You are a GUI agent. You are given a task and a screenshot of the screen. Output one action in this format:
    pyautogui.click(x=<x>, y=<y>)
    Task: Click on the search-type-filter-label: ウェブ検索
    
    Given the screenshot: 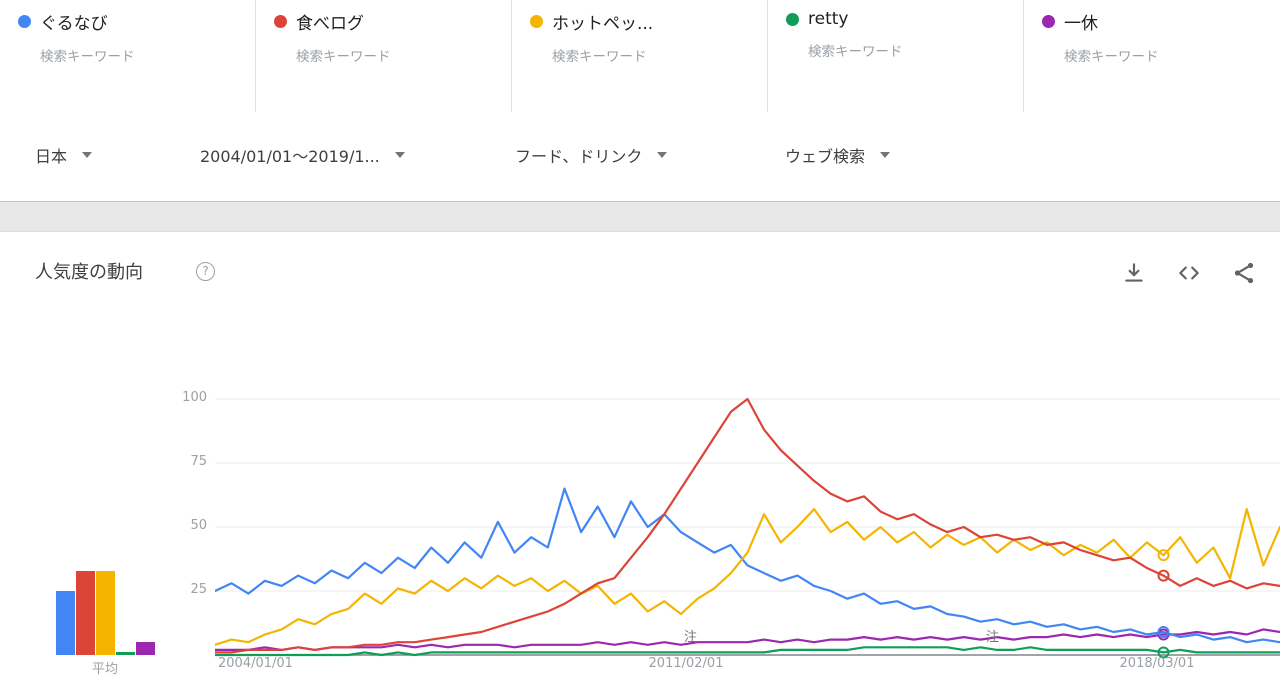 What is the action you would take?
    pyautogui.click(x=825, y=156)
    